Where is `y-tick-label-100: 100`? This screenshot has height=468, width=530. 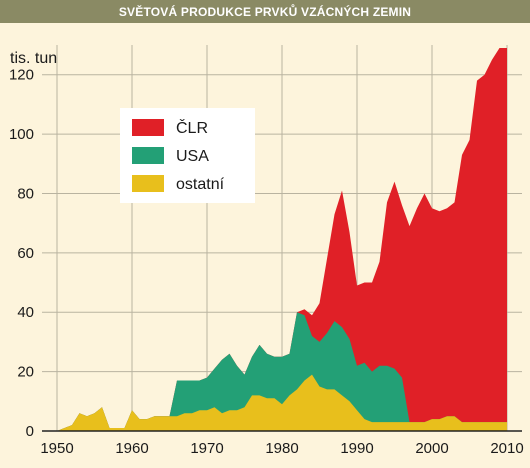
y-tick-label-100: 100 is located at coordinates (21, 134).